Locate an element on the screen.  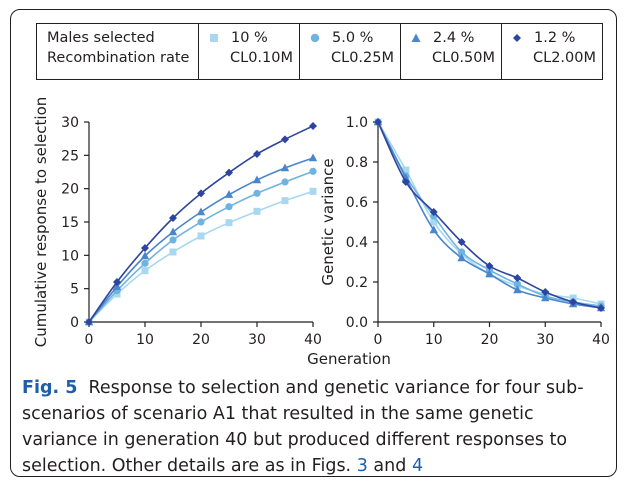
y-tick-label: 0.4 is located at coordinates (357, 243).